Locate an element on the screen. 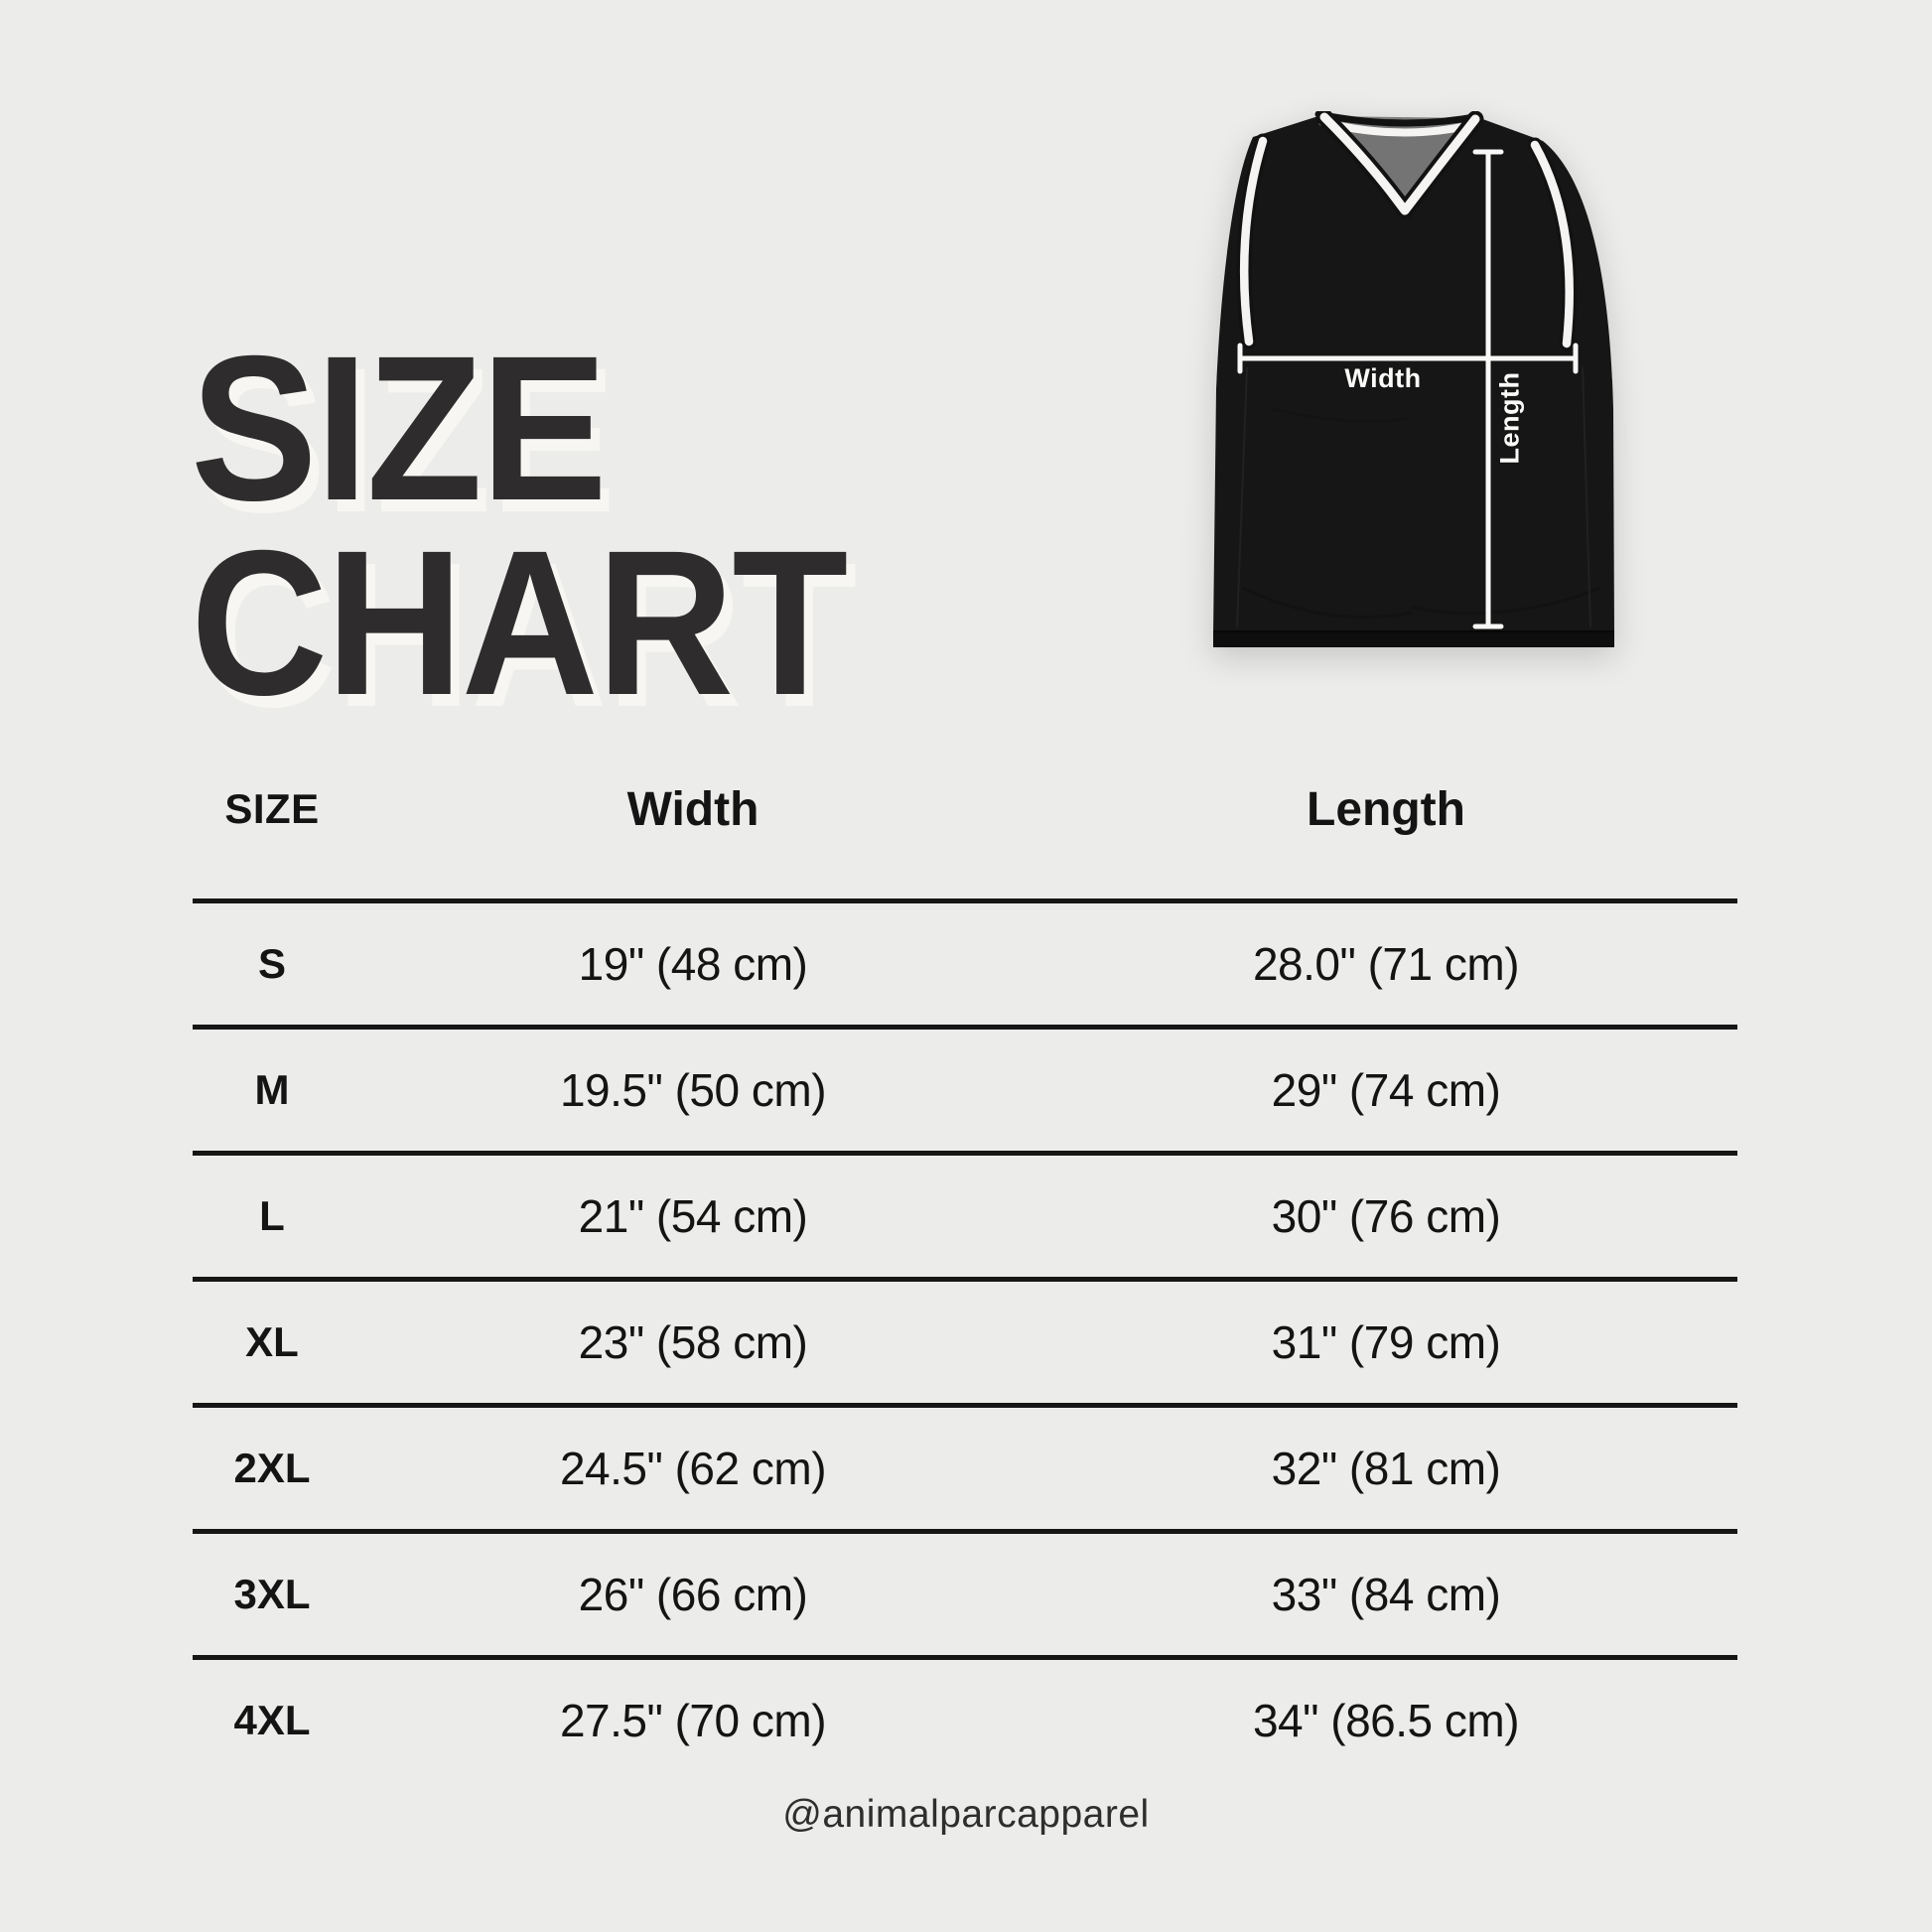 The image size is (1932, 1932). length-value: 32" (81 cm) is located at coordinates (1386, 1469).